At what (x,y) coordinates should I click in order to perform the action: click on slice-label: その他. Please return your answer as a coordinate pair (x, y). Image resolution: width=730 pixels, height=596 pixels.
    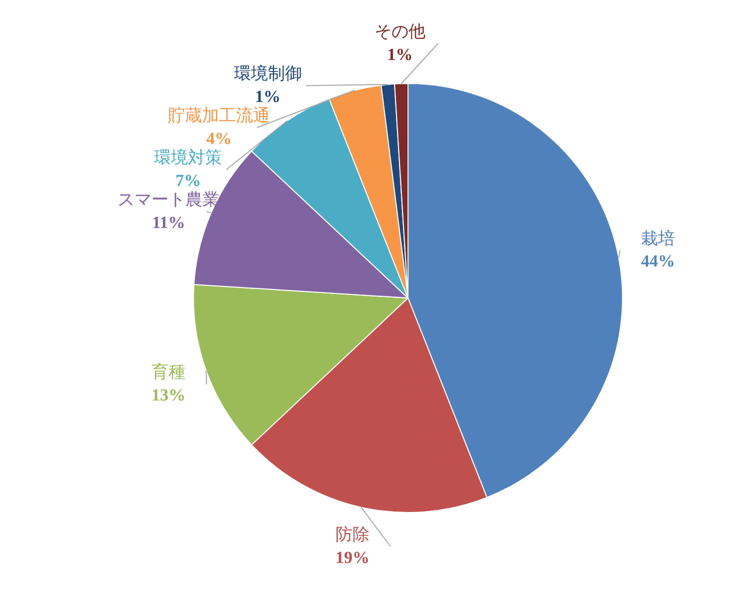
    Looking at the image, I should click on (400, 32).